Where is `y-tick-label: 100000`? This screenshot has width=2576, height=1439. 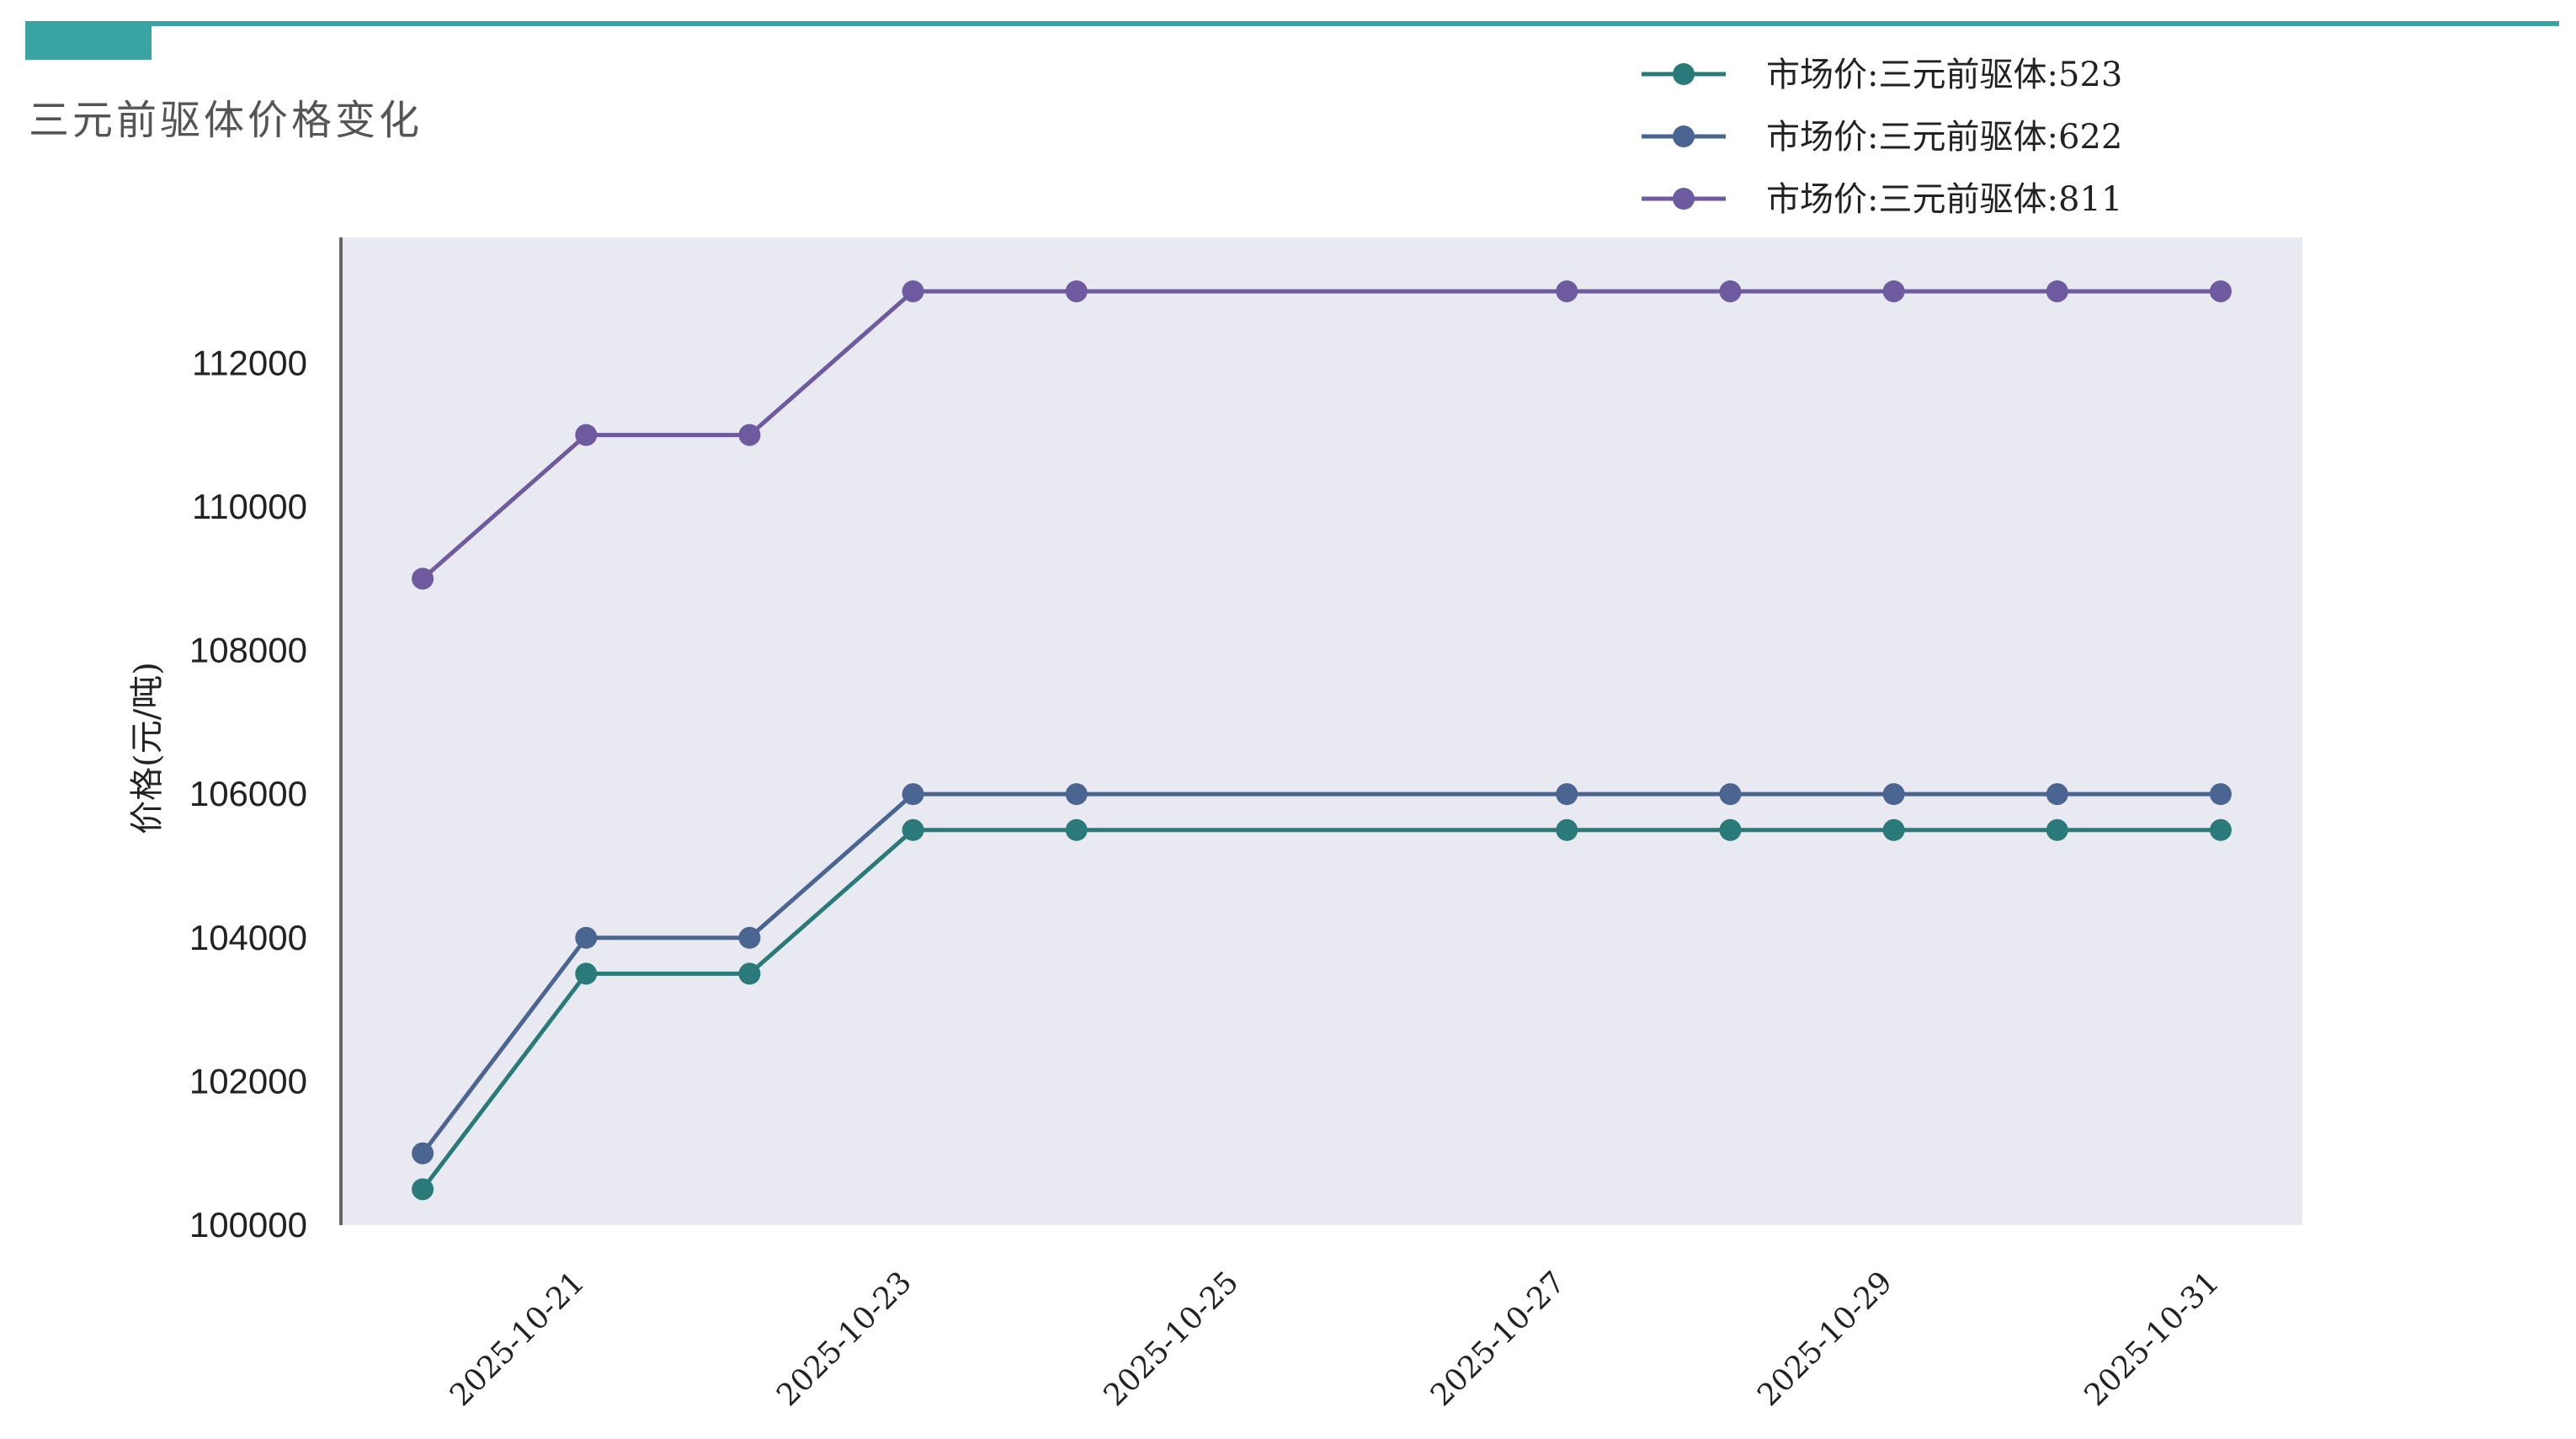
y-tick-label: 100000 is located at coordinates (248, 1224).